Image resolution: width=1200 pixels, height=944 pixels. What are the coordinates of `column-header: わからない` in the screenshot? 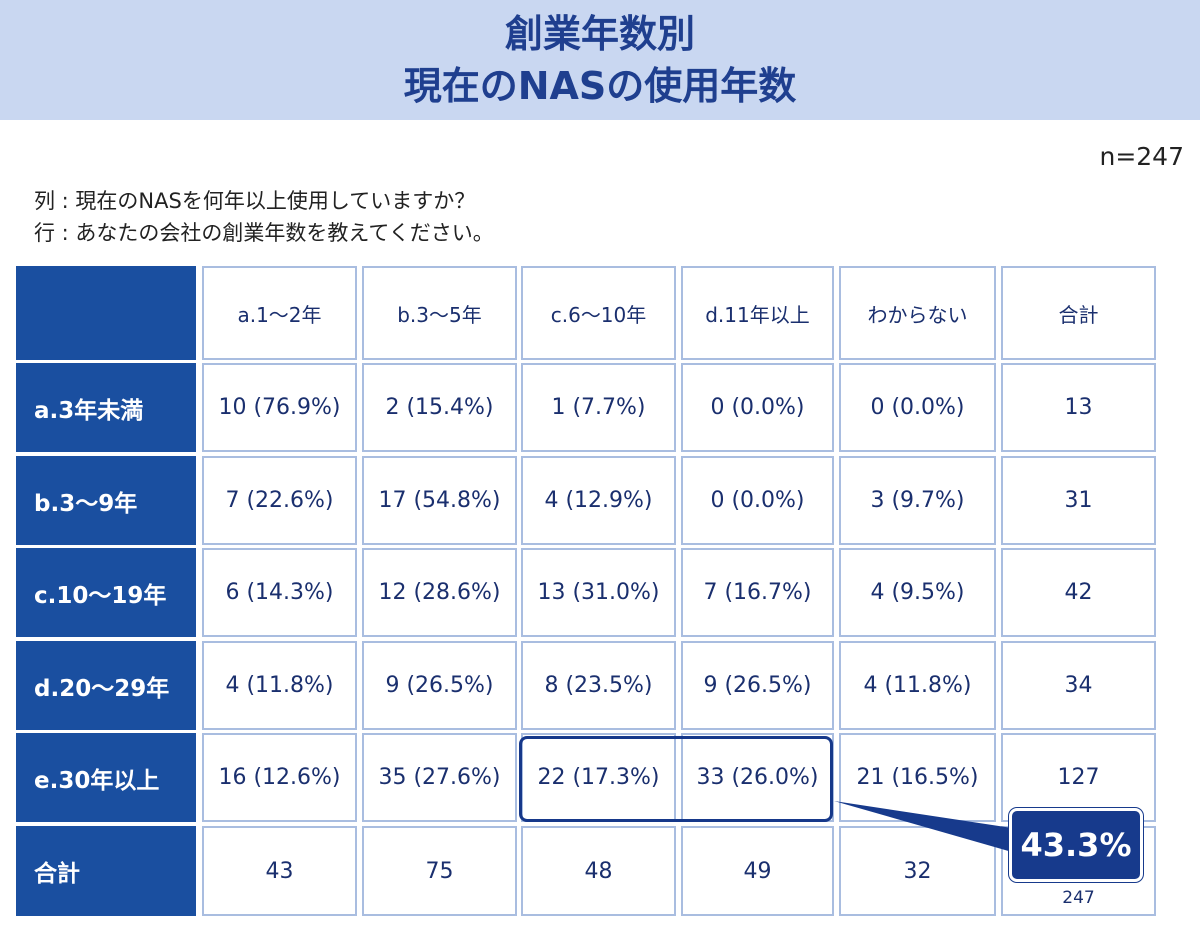 It's located at (917, 313).